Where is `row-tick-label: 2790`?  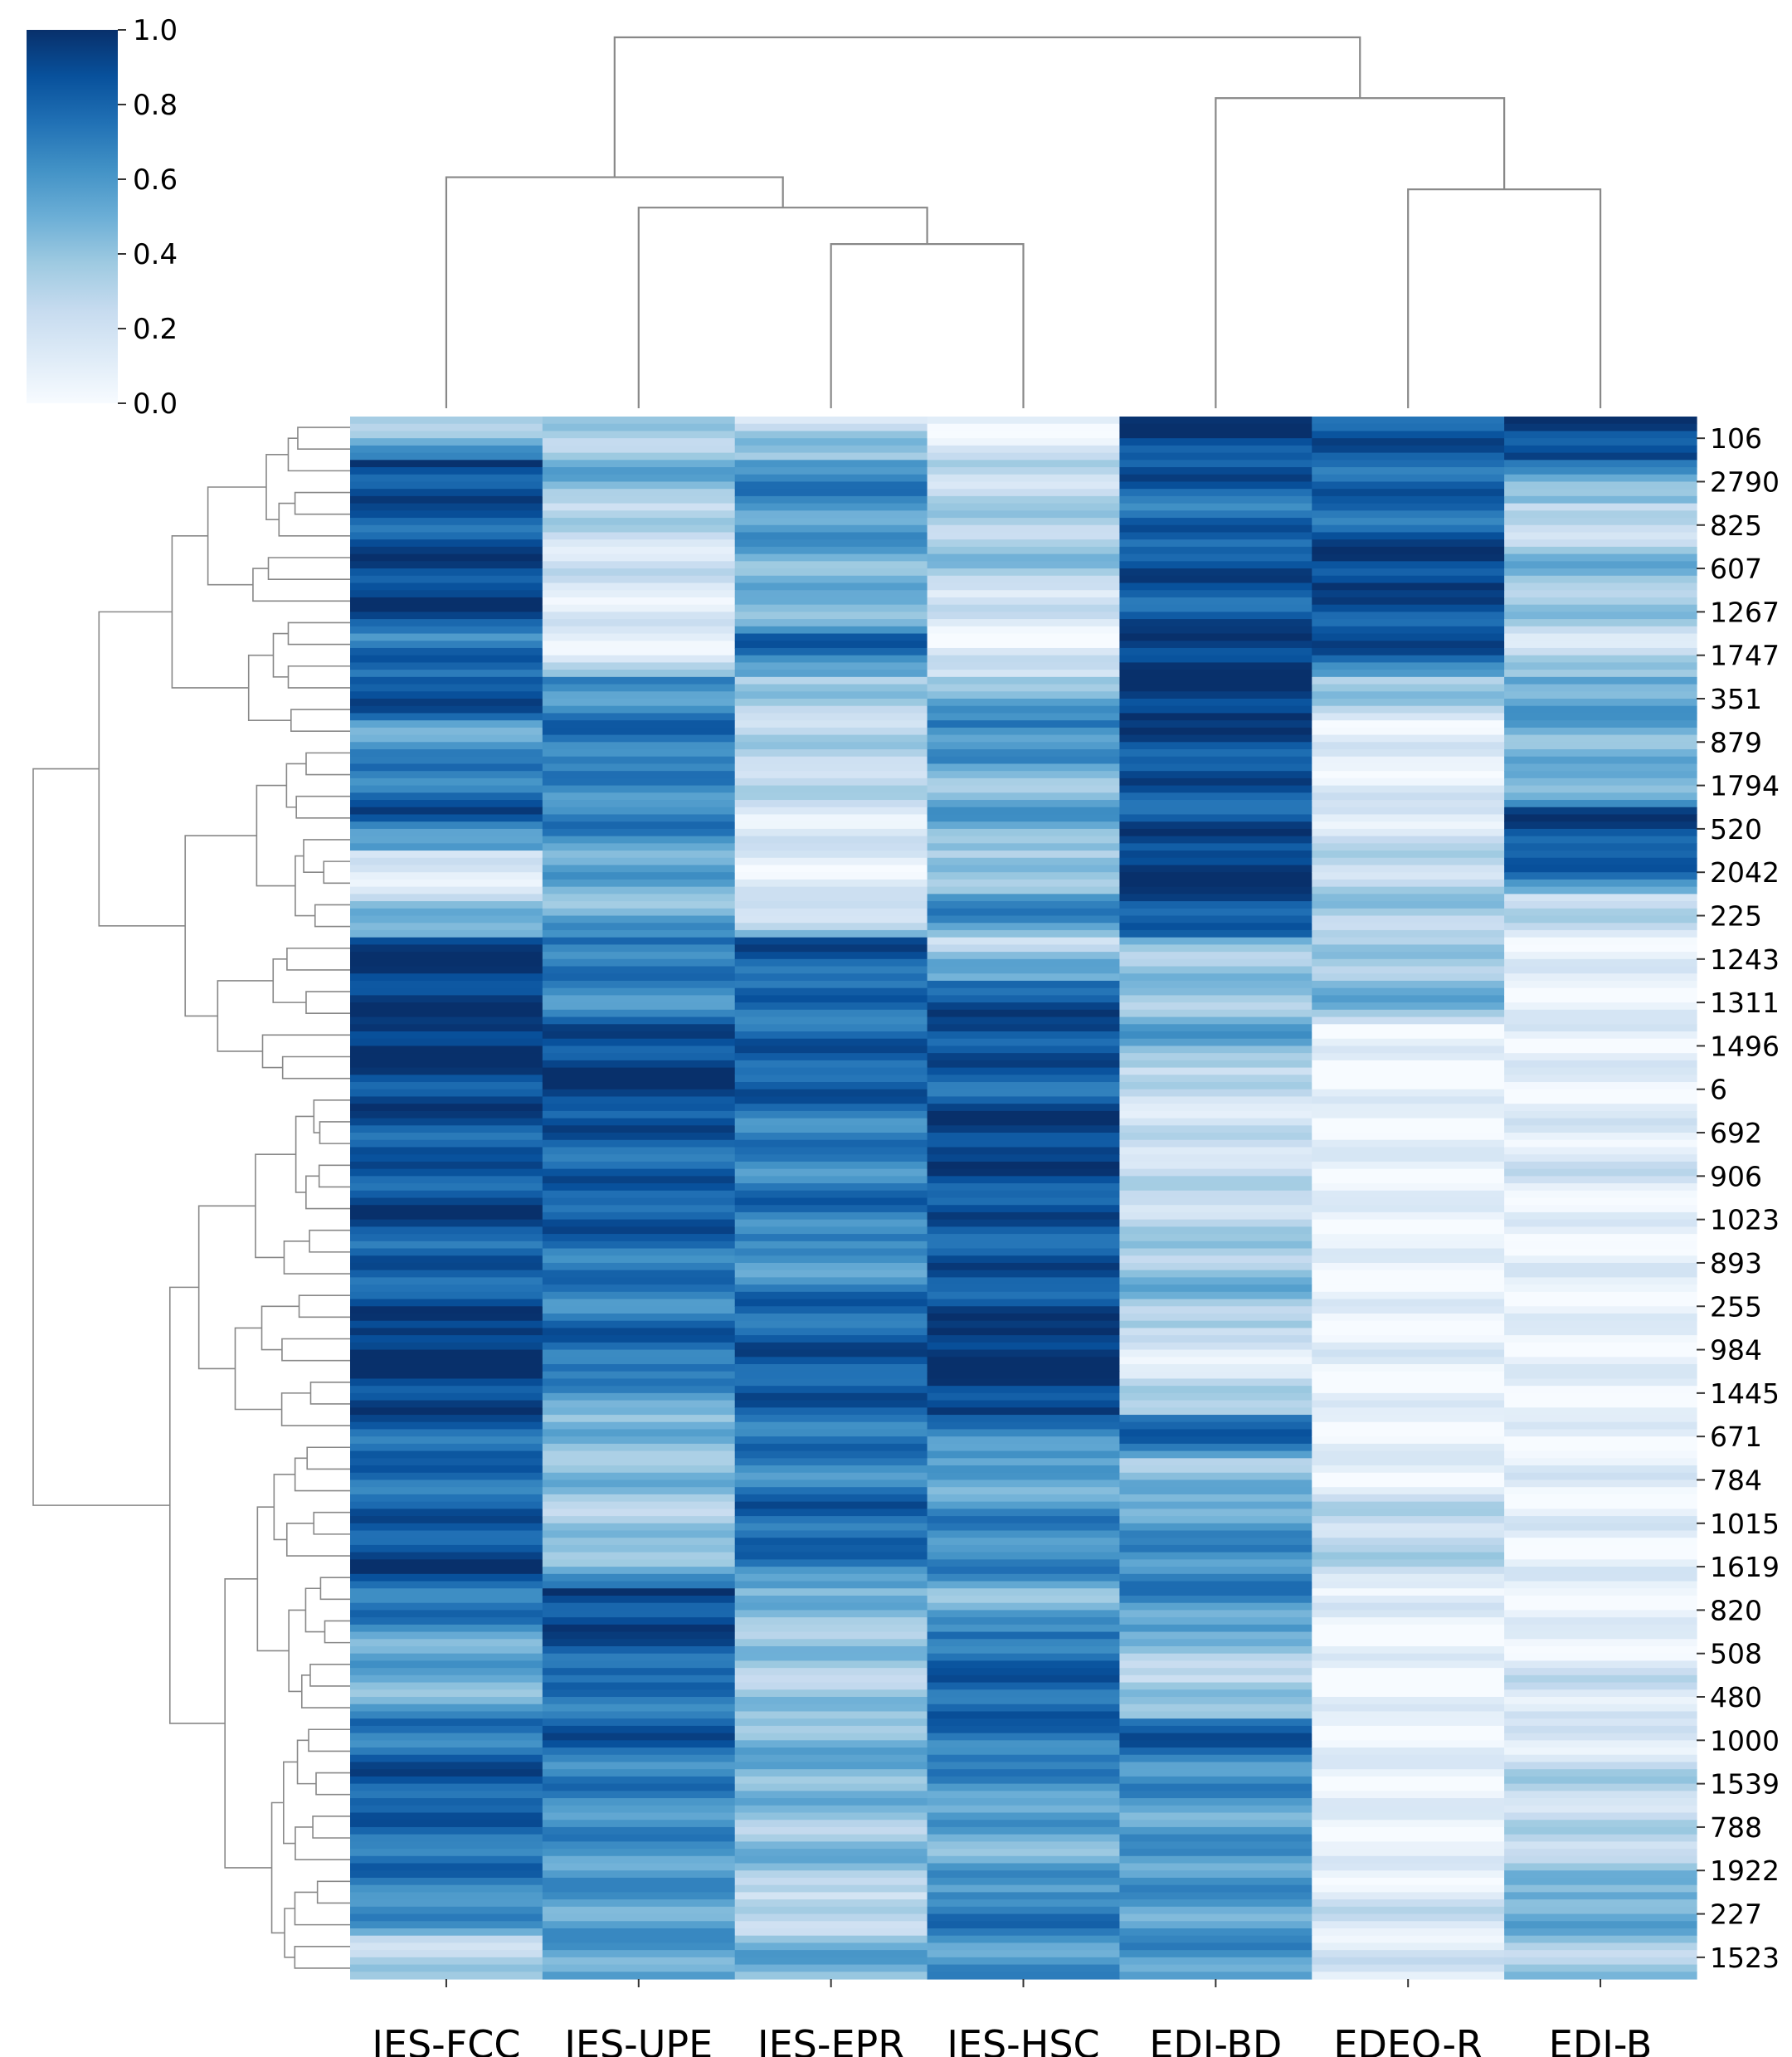 row-tick-label: 2790 is located at coordinates (1745, 482).